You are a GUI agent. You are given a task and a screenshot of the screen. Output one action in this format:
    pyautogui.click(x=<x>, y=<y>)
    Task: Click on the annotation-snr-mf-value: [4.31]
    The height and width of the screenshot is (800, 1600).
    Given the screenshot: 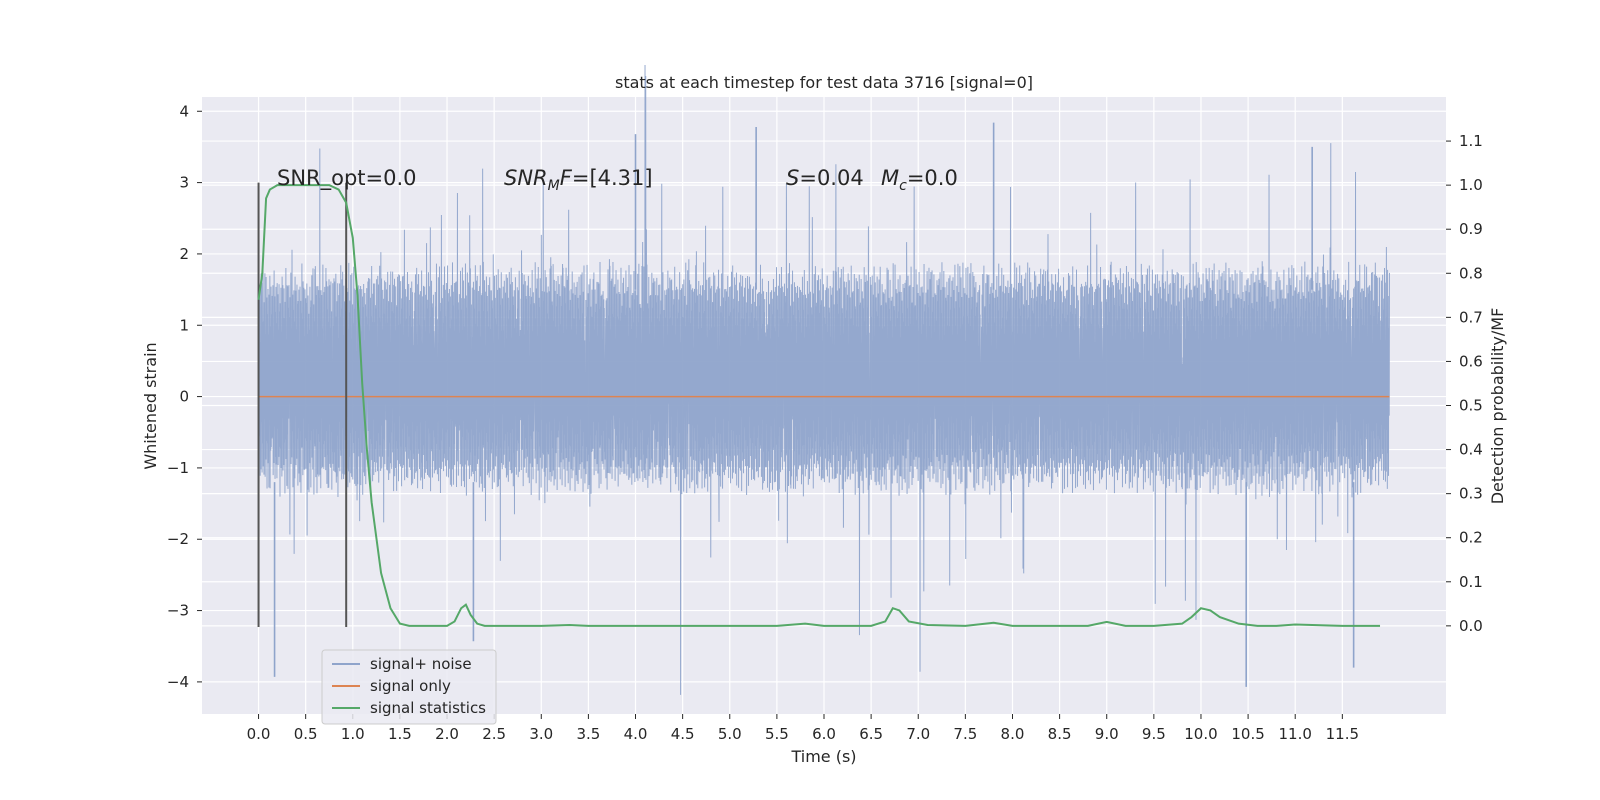 What is the action you would take?
    pyautogui.click(x=620, y=178)
    